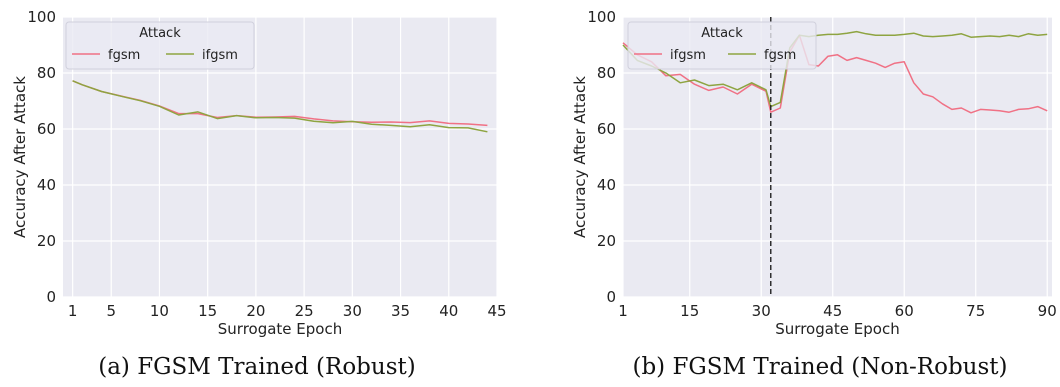 This screenshot has height=387, width=1060. I want to click on x-tick-label: 40, so click(448, 311).